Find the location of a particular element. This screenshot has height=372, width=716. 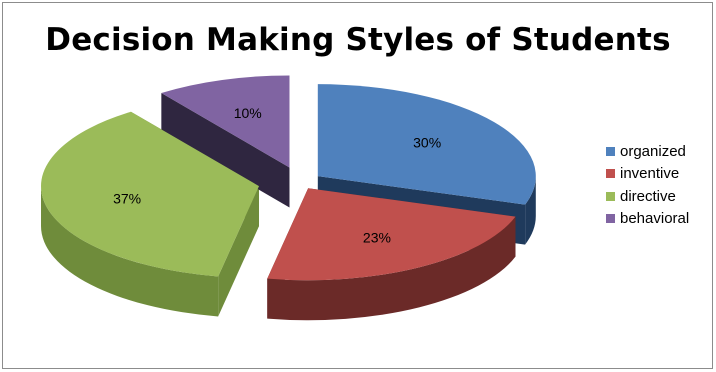

slice-organized is located at coordinates (426, 144).